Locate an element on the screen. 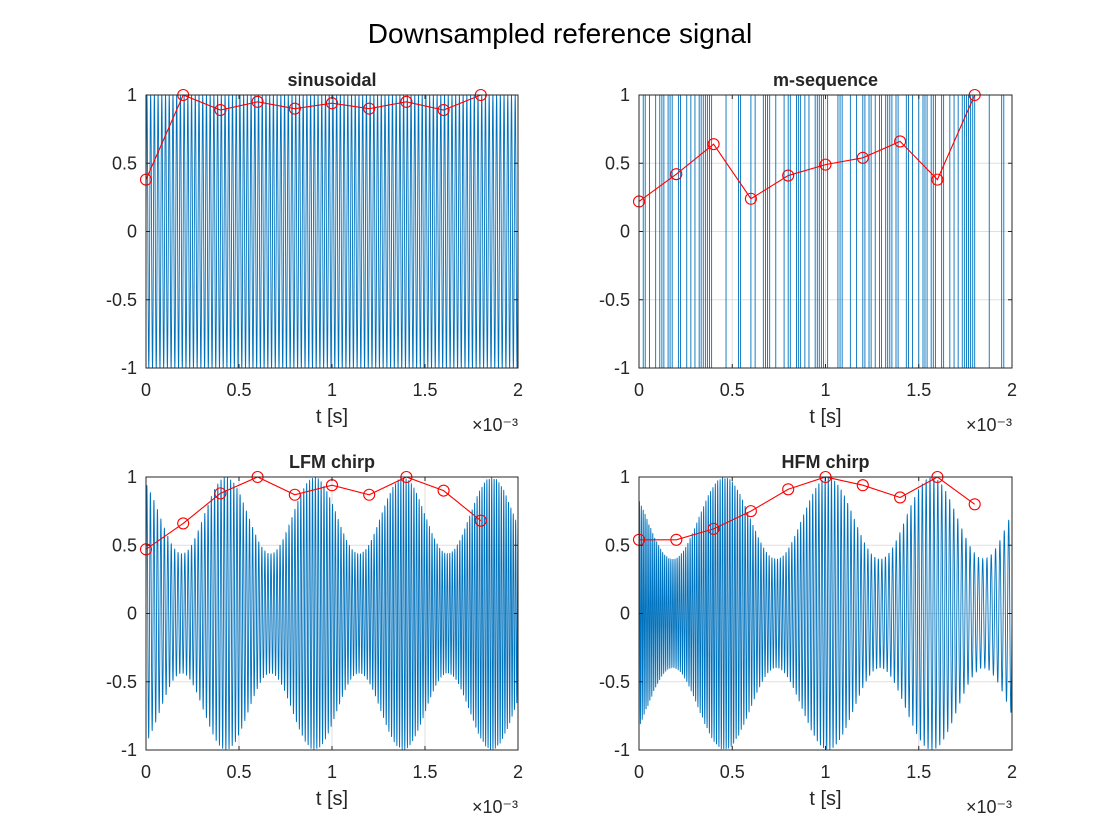 The width and height of the screenshot is (1120, 840). subplot-title: m-sequence is located at coordinates (825, 80).